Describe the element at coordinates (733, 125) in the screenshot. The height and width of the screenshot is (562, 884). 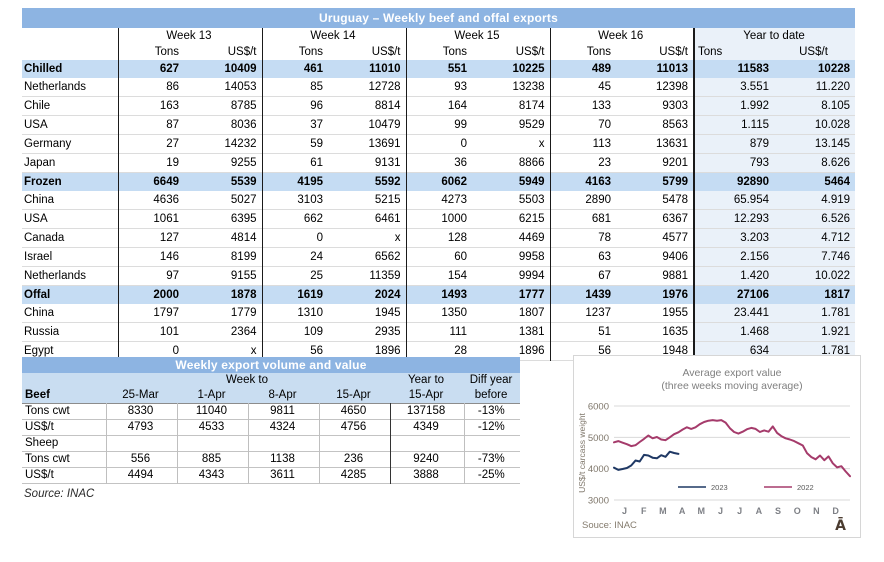
I see `value-cell: 1.115` at that location.